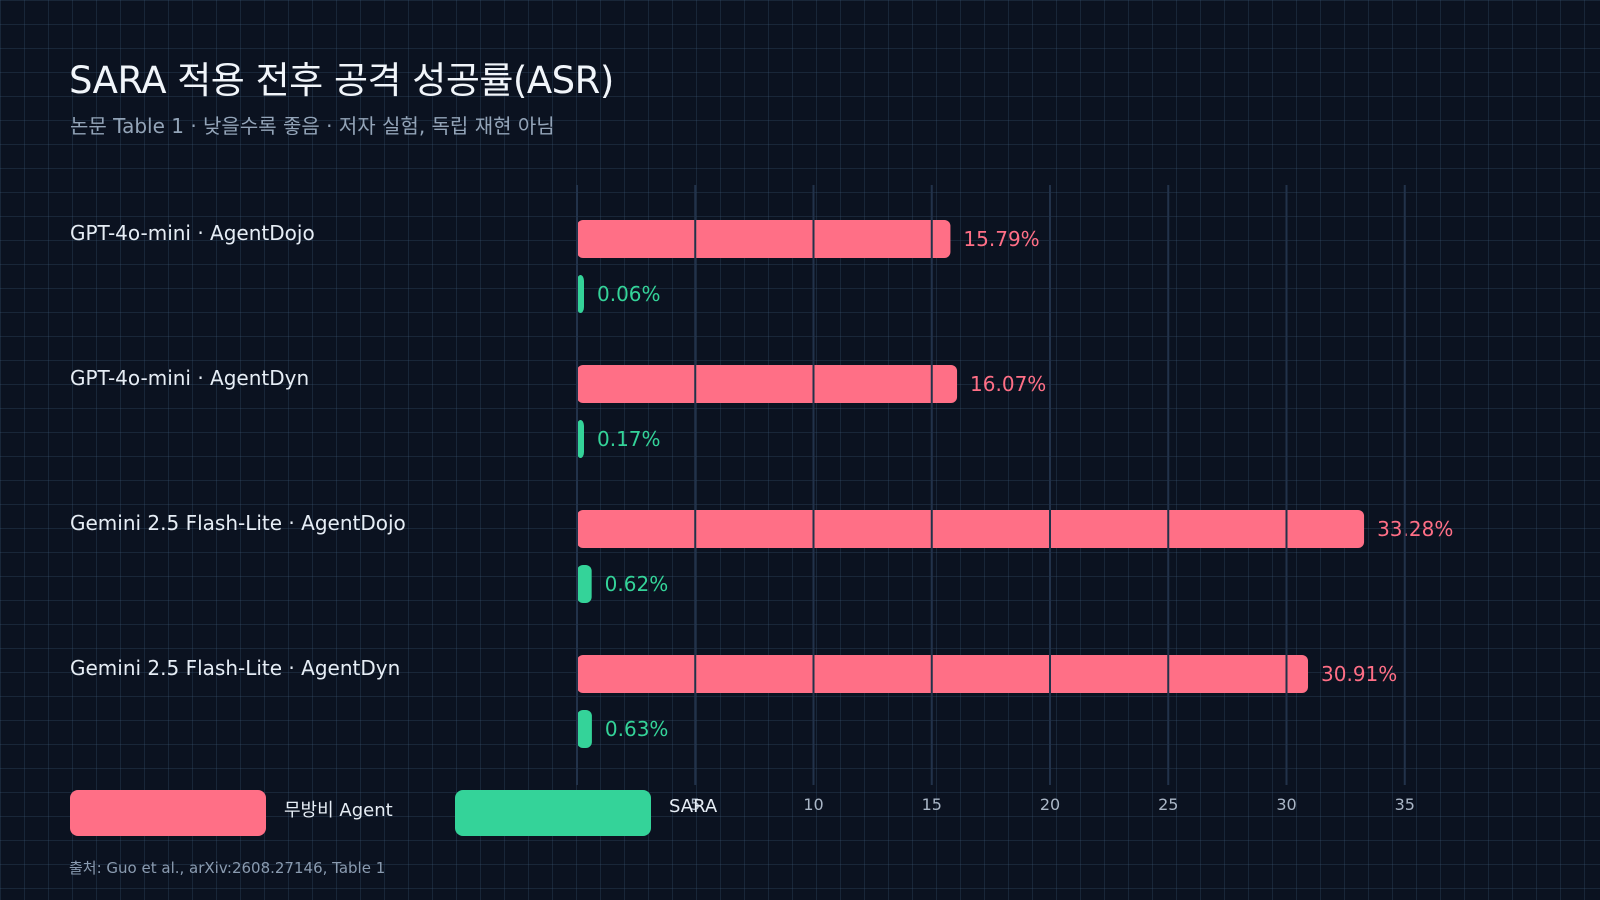 This screenshot has width=1600, height=900. What do you see at coordinates (637, 729) in the screenshot?
I see `data-label-sara: 0.63%` at bounding box center [637, 729].